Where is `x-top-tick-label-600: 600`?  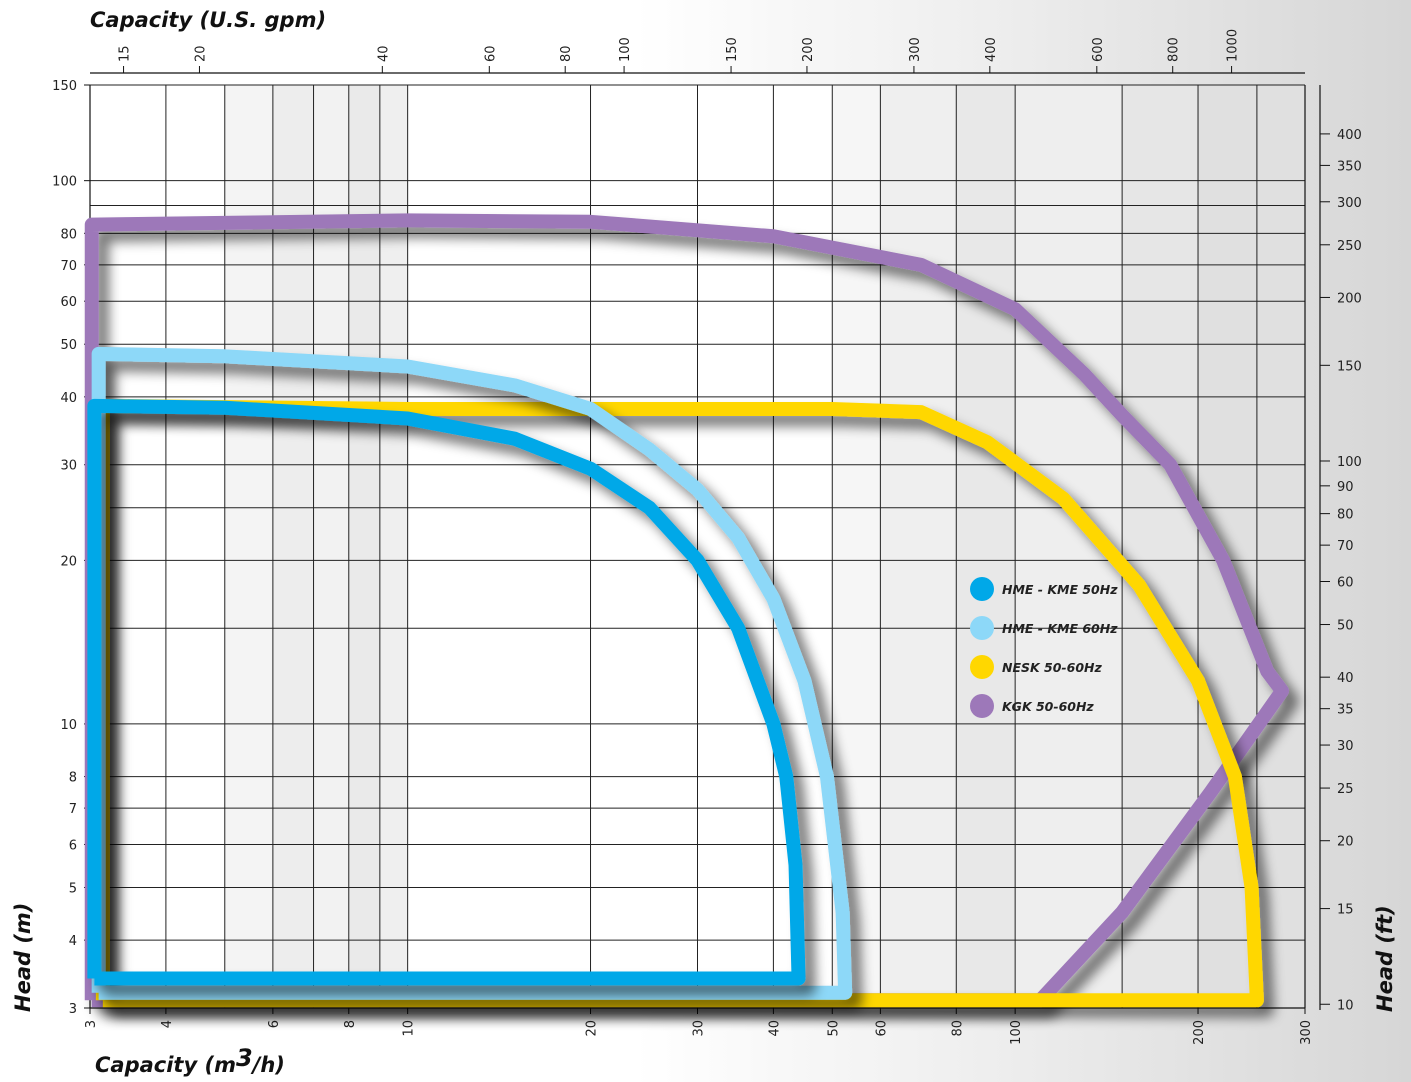
x-top-tick-label-600: 600 is located at coordinates (1098, 49).